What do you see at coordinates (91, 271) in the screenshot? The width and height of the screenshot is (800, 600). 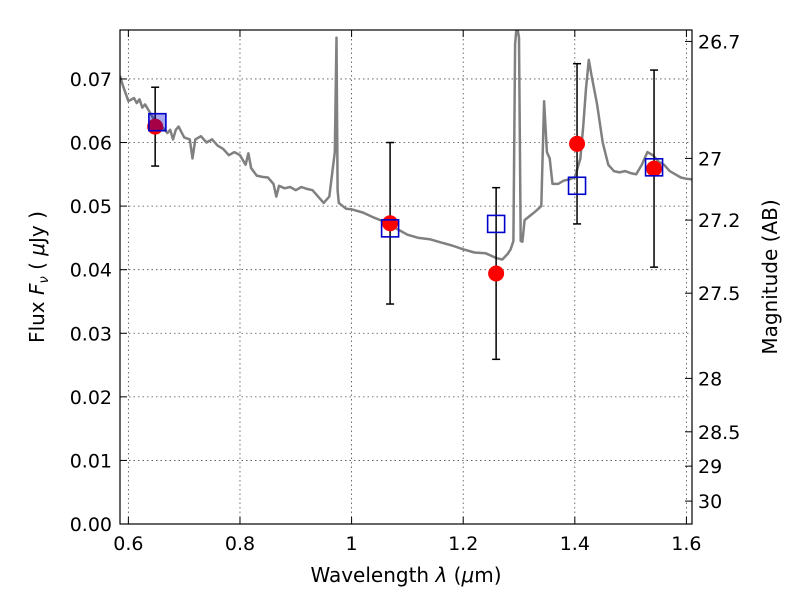 I see `y-tick-label: 0.04` at bounding box center [91, 271].